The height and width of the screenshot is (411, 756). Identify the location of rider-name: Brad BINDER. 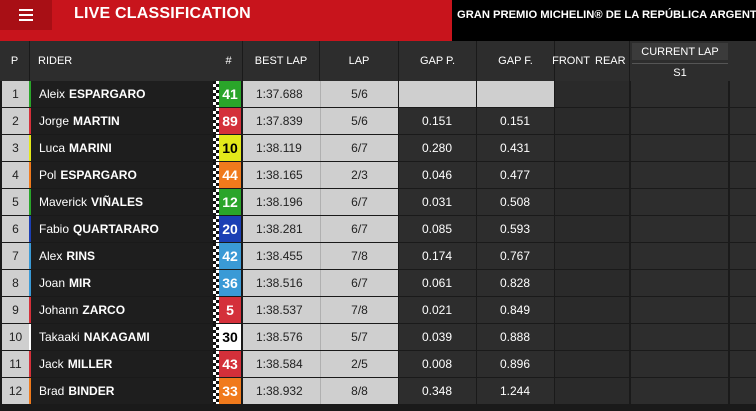
(122, 391).